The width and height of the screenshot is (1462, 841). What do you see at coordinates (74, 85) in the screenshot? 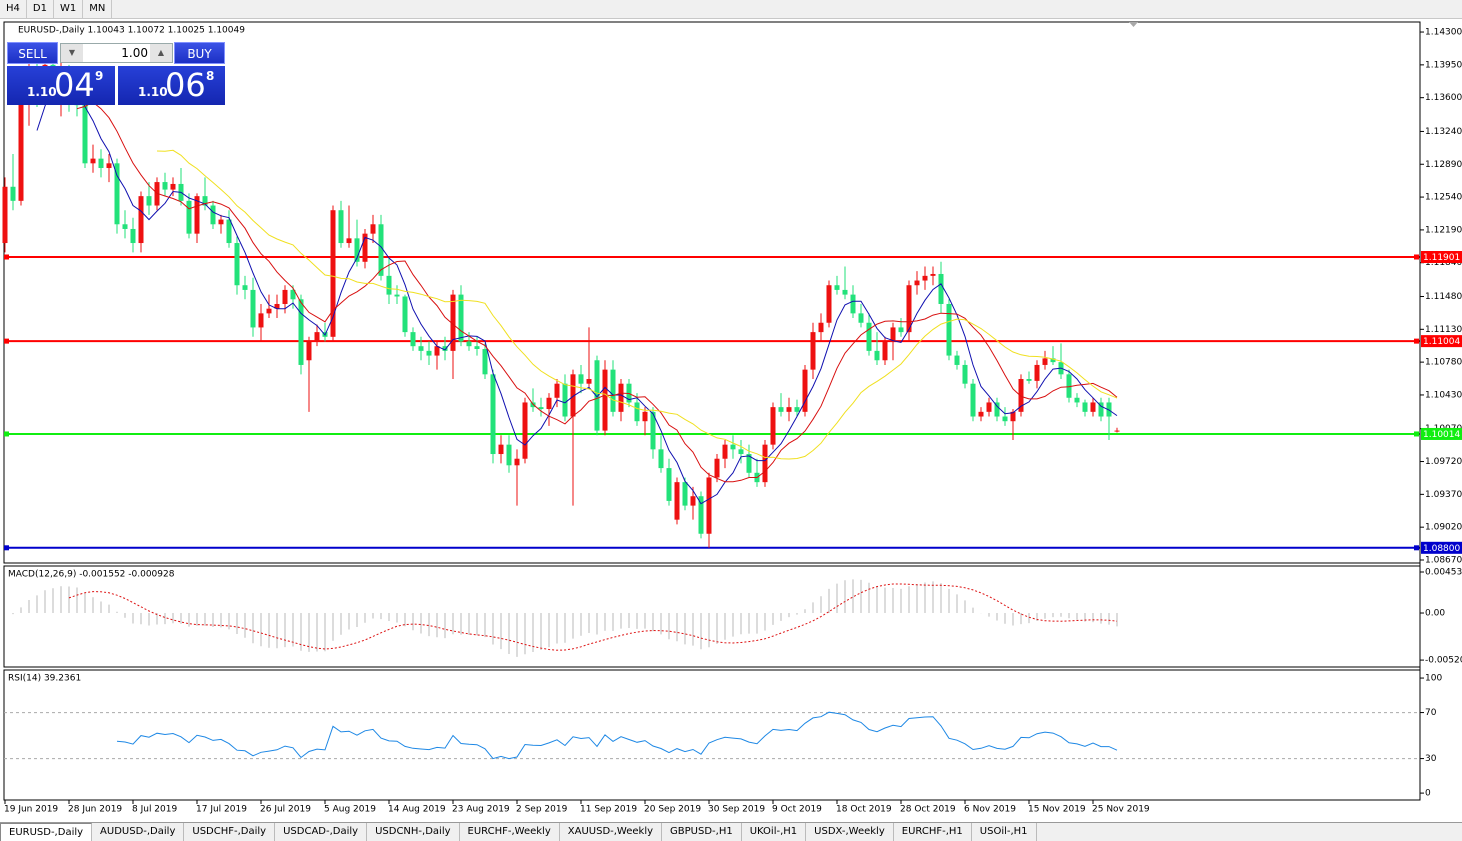
I see `price-main: 04` at bounding box center [74, 85].